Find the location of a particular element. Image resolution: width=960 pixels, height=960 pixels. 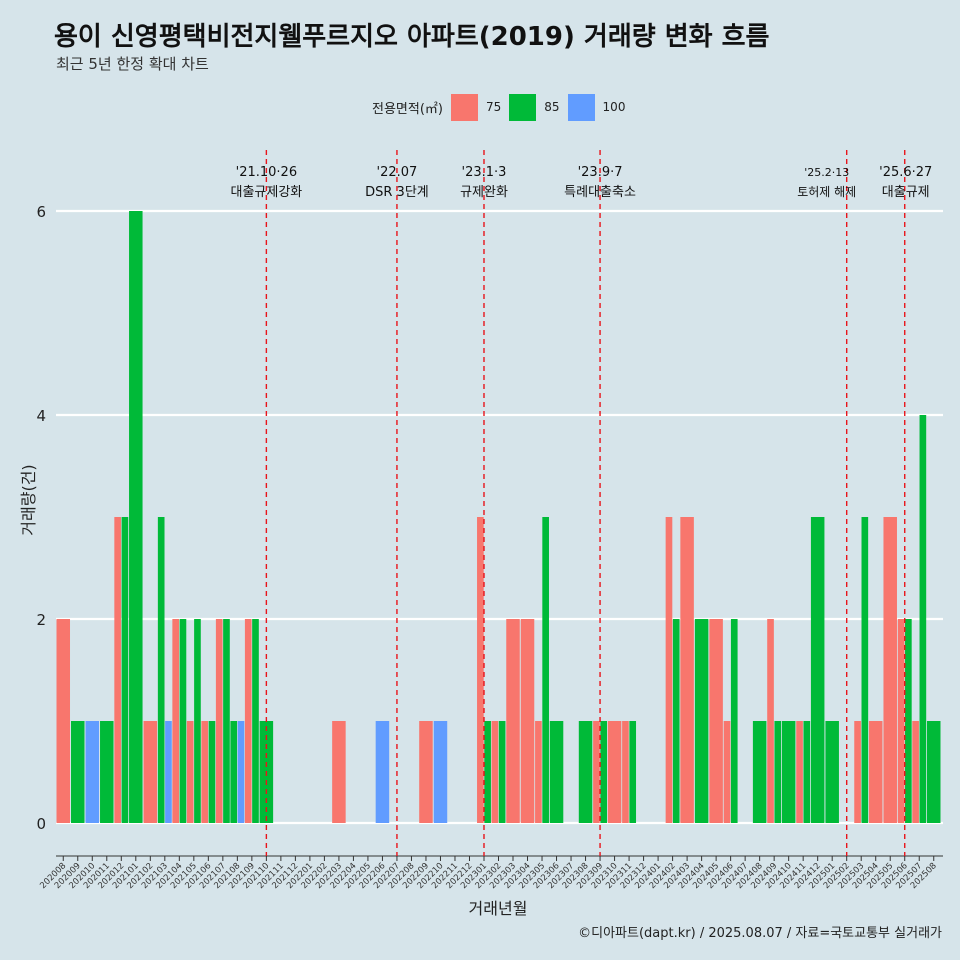

event-label-202309: 특례대출축소 is located at coordinates (600, 192).